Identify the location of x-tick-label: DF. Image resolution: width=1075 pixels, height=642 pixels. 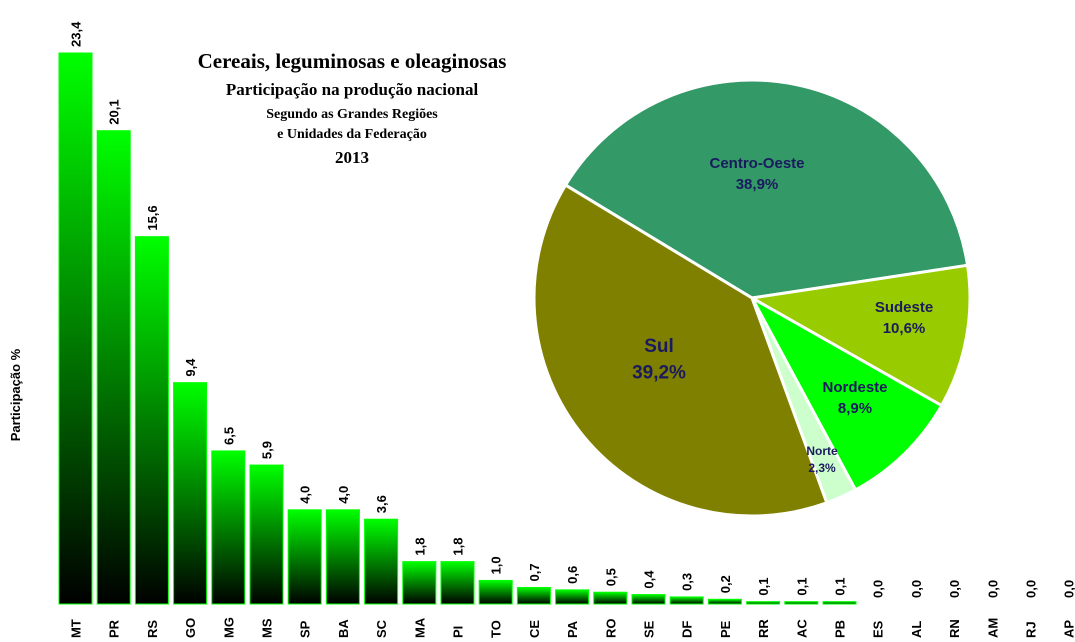
(687, 629).